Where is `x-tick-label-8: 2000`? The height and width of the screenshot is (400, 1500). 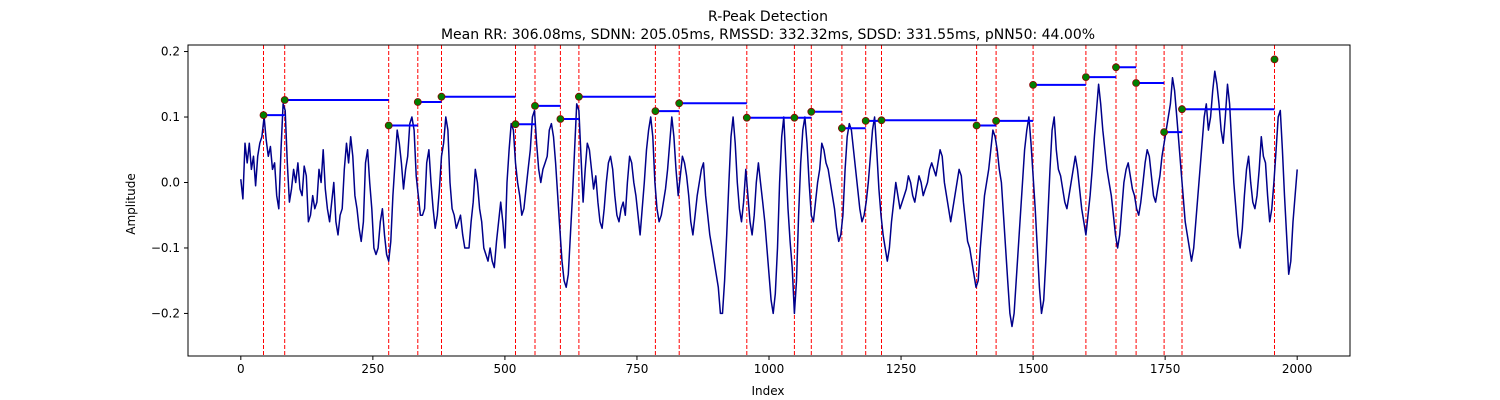 x-tick-label-8: 2000 is located at coordinates (1297, 369).